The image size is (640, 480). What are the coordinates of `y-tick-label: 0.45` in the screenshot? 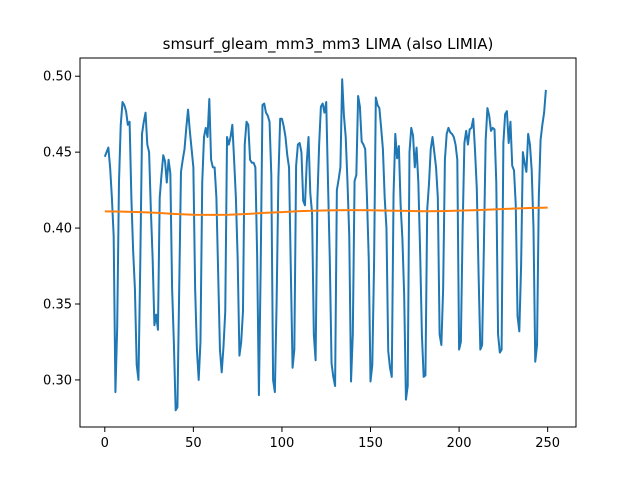 It's located at (57, 153).